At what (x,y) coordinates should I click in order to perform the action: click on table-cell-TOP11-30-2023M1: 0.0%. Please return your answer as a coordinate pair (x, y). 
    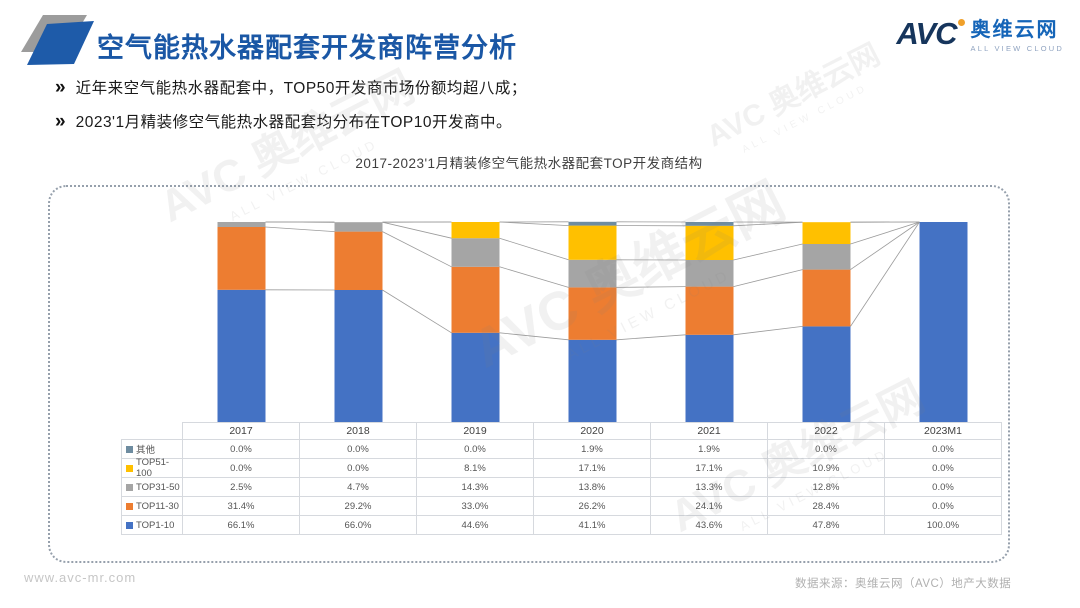
    Looking at the image, I should click on (943, 506).